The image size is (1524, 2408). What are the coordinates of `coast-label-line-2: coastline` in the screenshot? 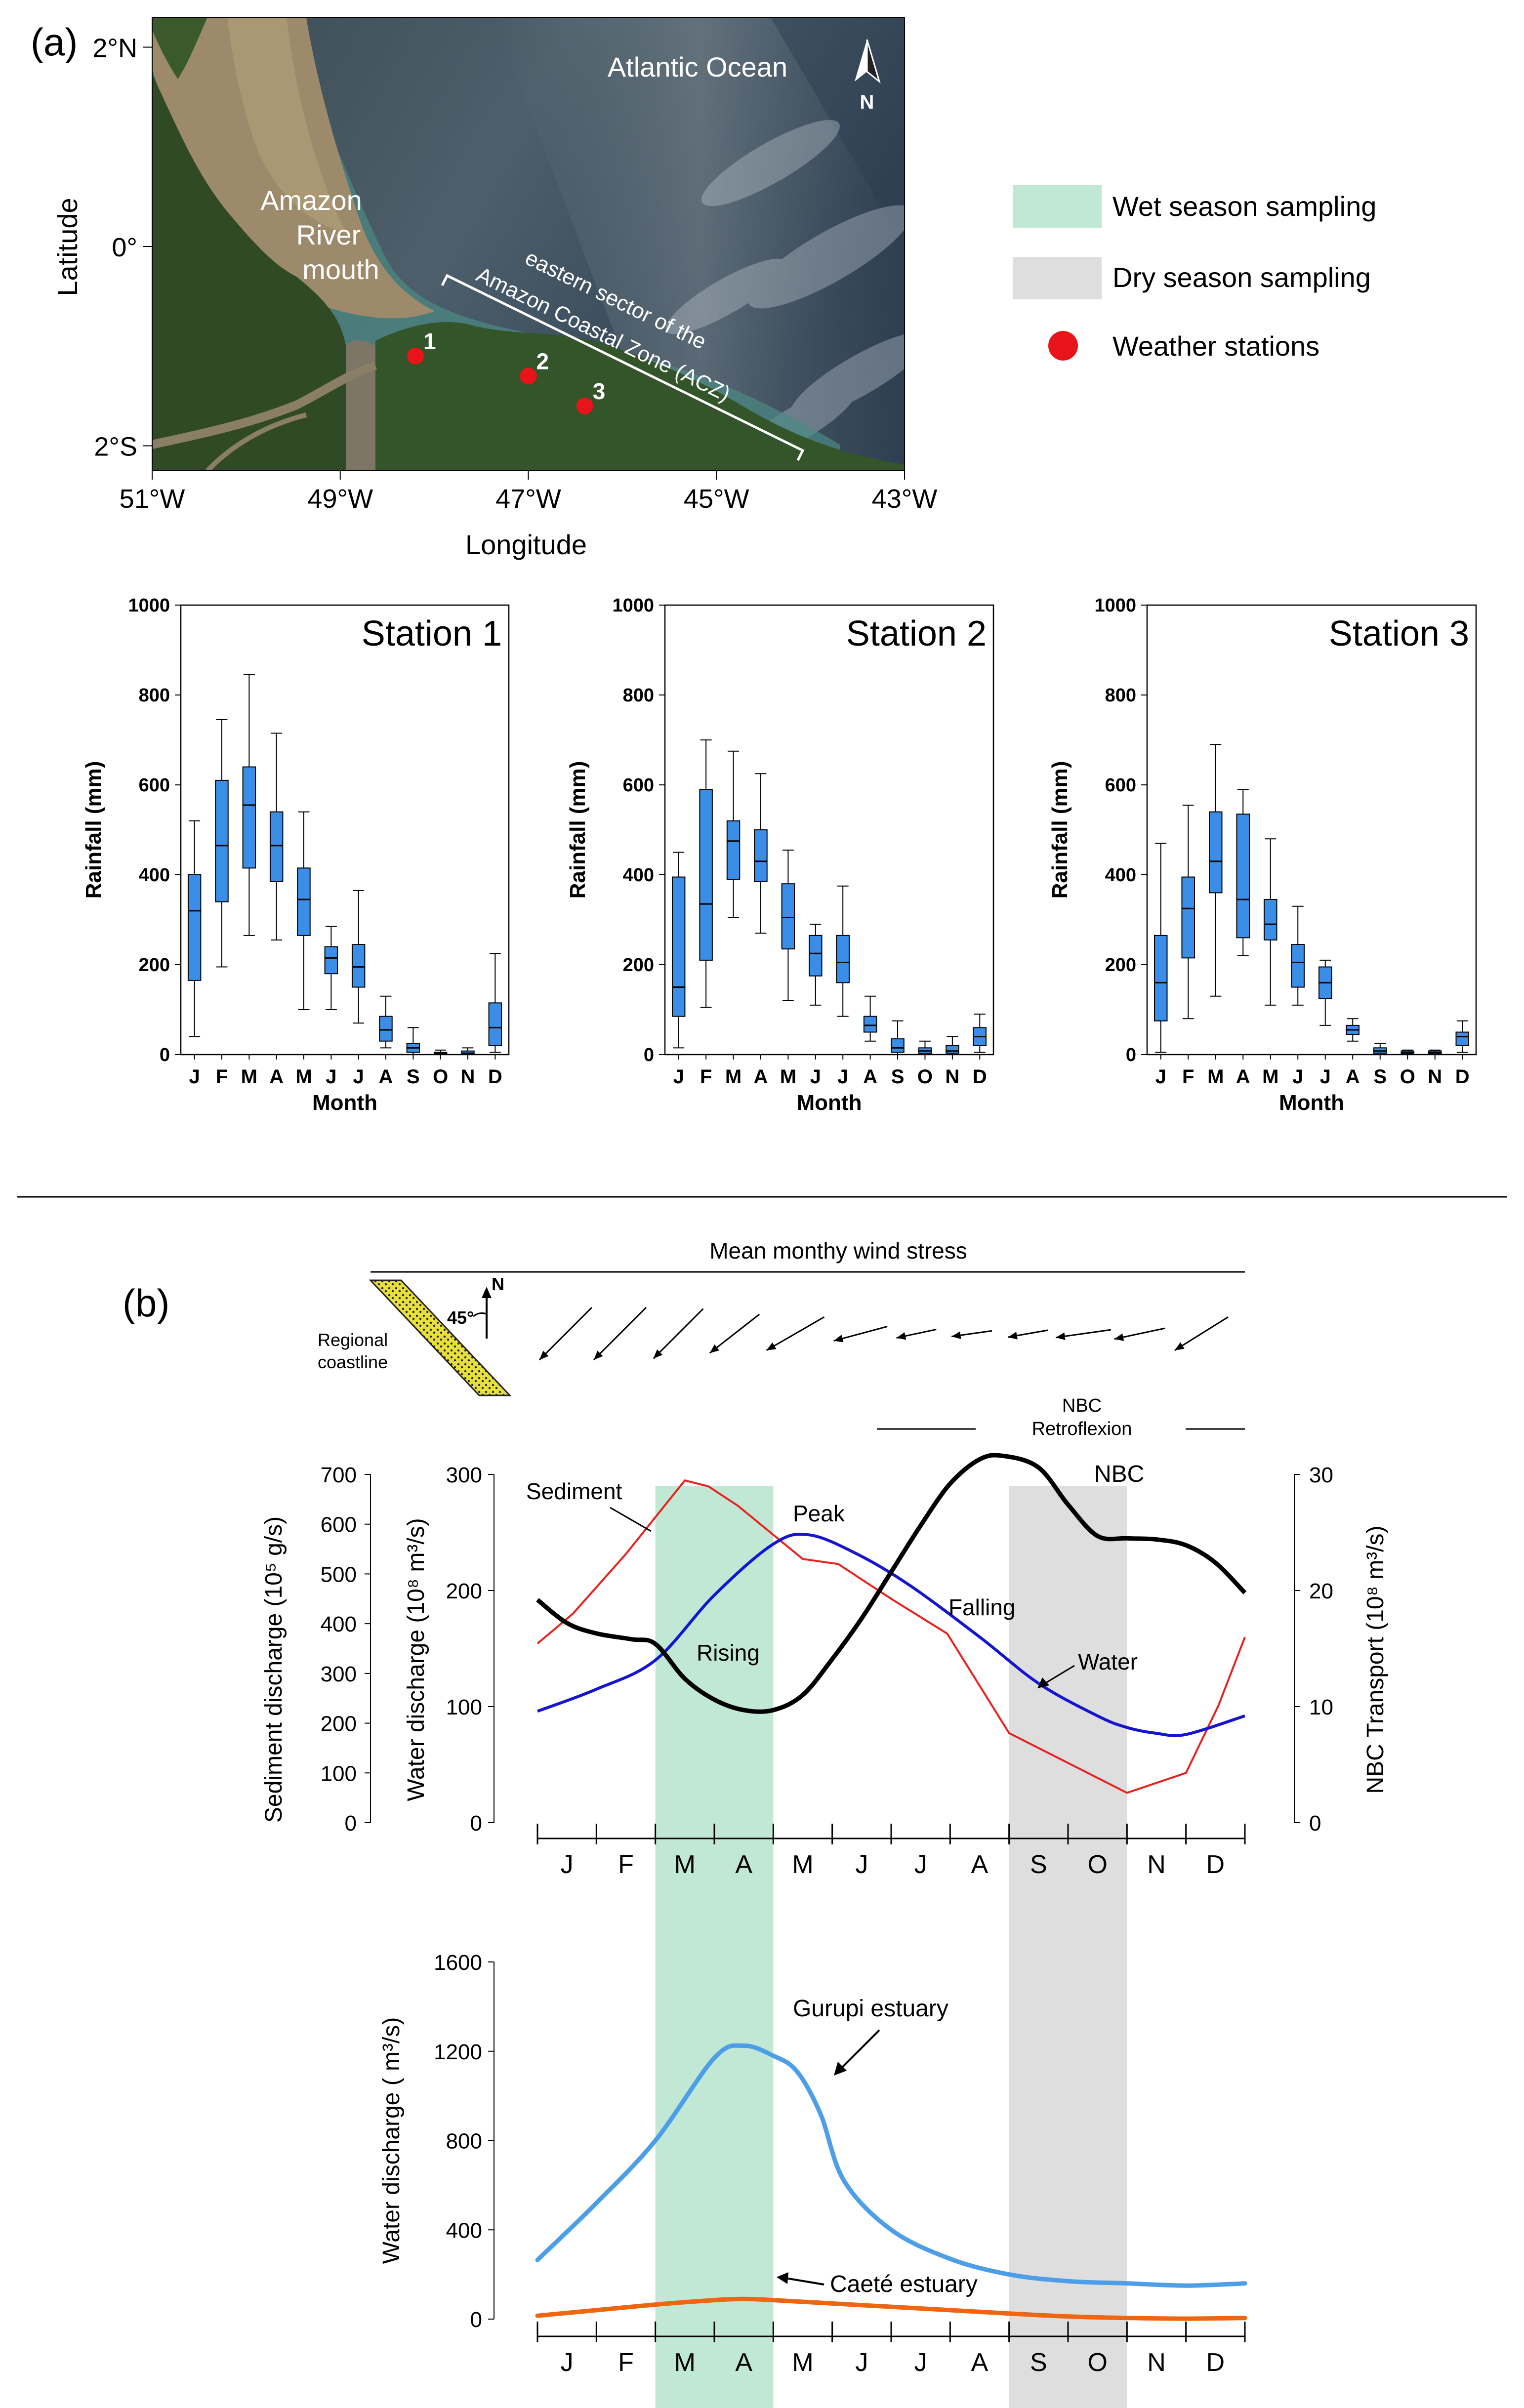 It's located at (353, 1362).